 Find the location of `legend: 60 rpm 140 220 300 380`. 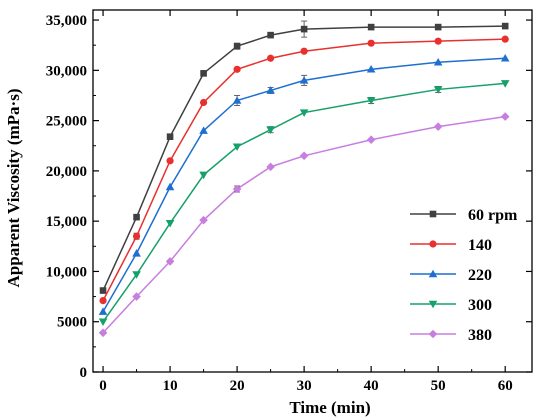

legend: 60 rpm 140 220 300 380 is located at coordinates (464, 275).